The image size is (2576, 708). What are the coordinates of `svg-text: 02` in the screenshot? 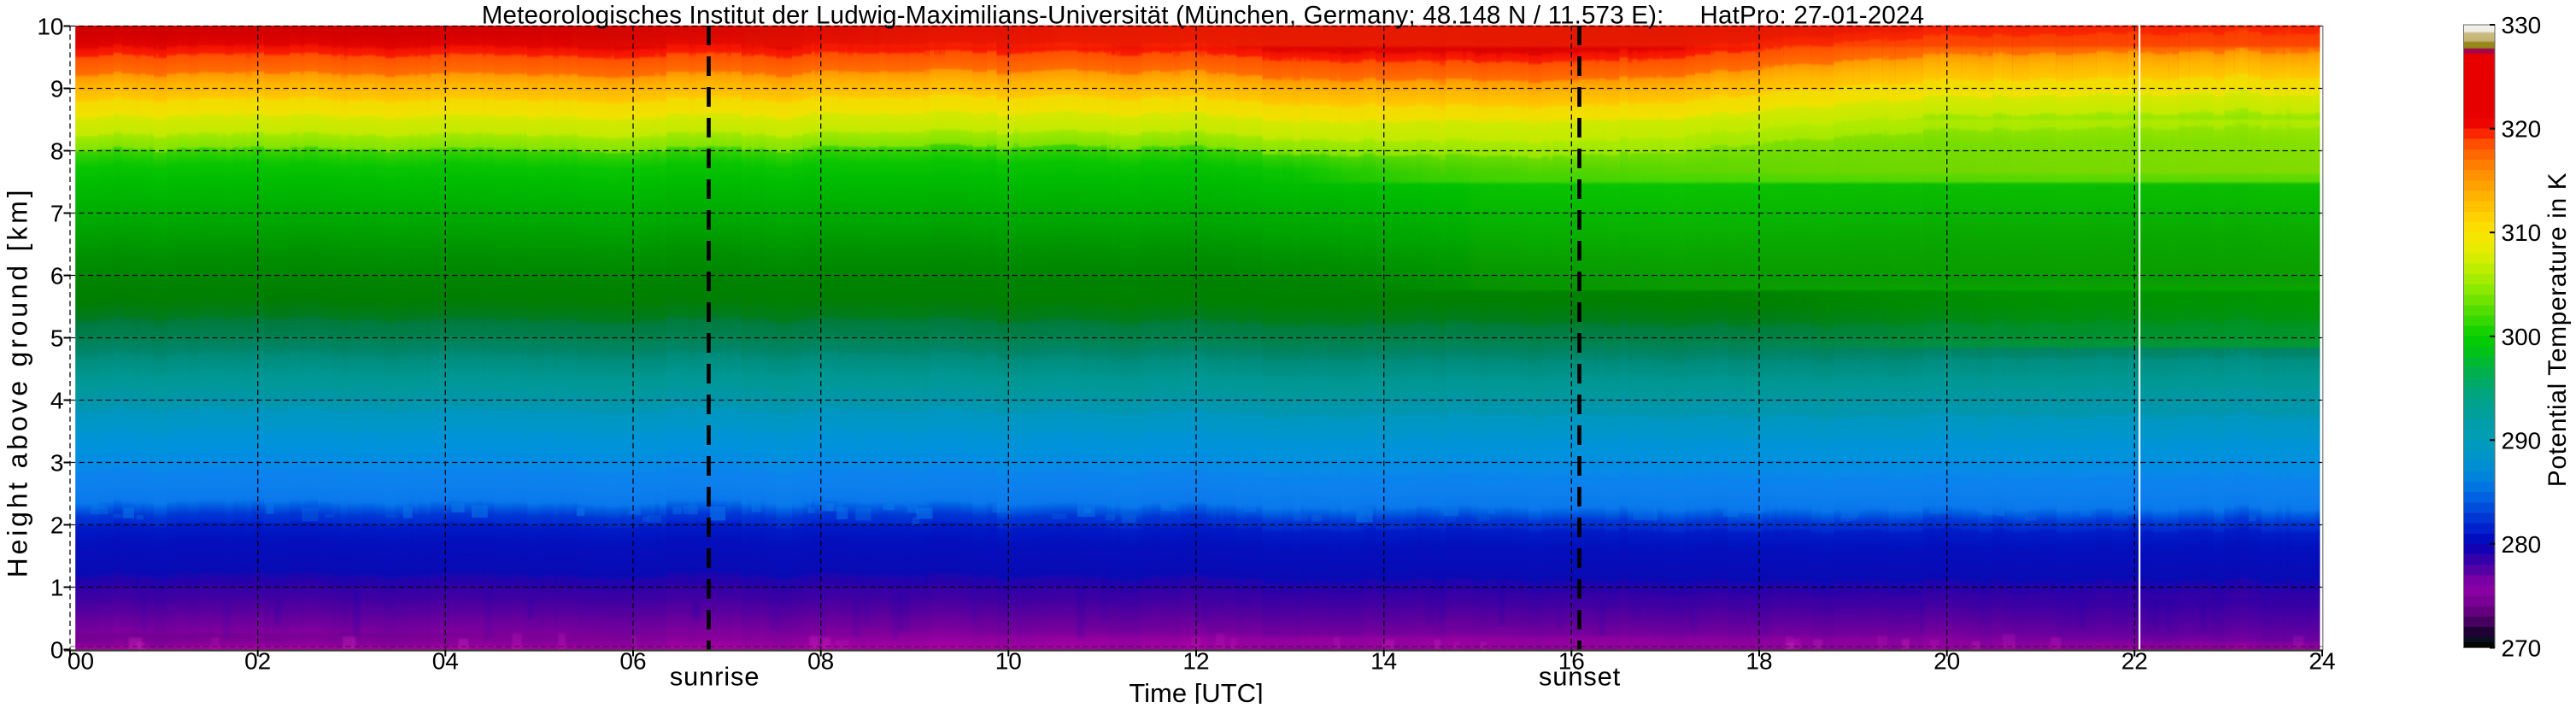 It's located at (257, 662).